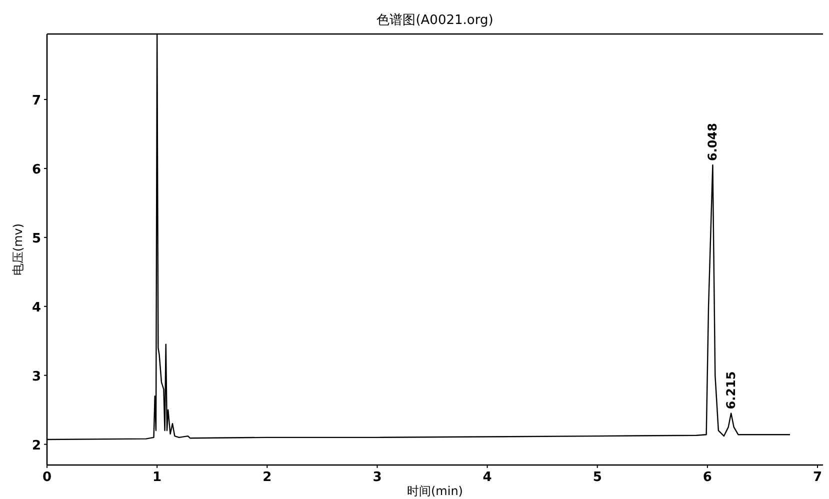 The height and width of the screenshot is (499, 829). I want to click on x-tick-label: 2, so click(267, 477).